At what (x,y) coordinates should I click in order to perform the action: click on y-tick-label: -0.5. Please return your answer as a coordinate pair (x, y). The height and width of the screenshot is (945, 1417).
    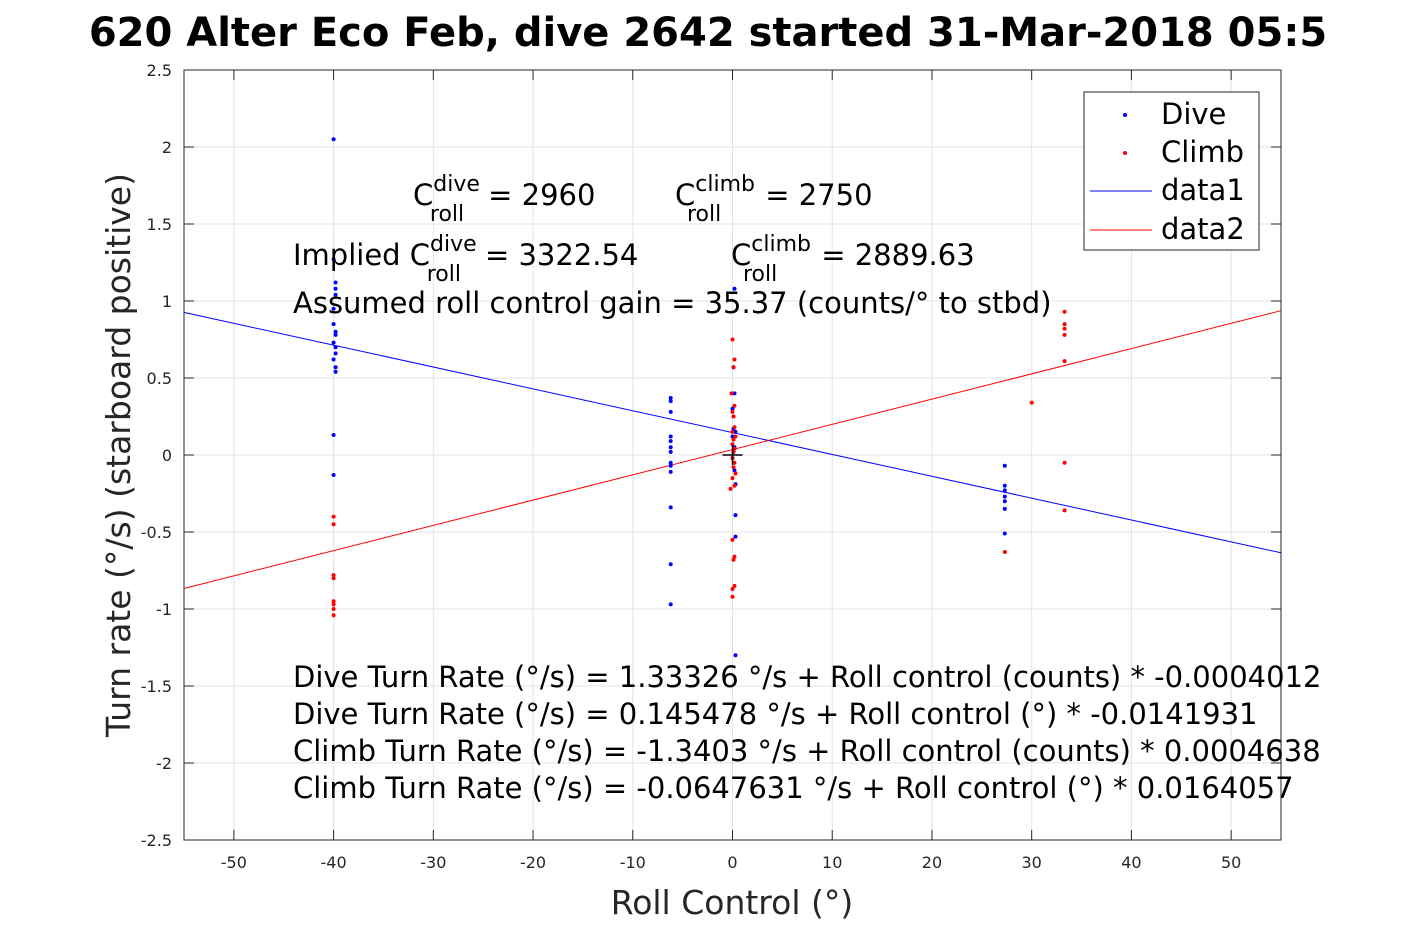
    Looking at the image, I should click on (156, 532).